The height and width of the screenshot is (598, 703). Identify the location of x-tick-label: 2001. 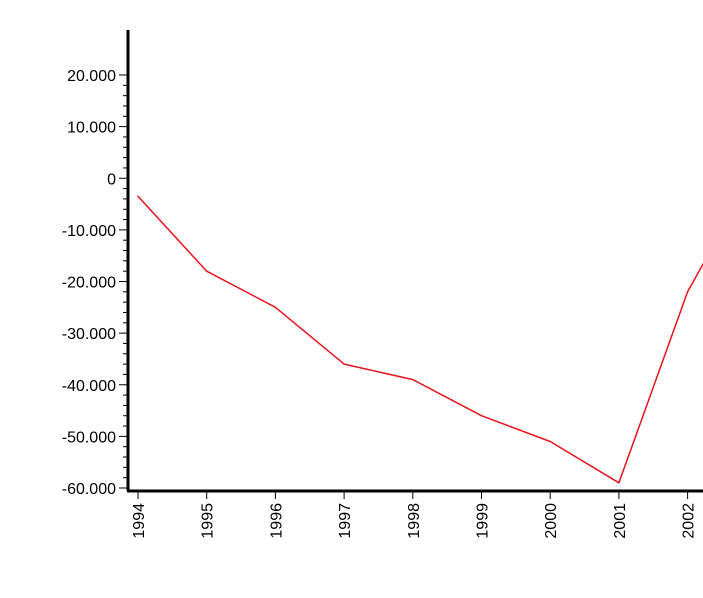
(620, 521).